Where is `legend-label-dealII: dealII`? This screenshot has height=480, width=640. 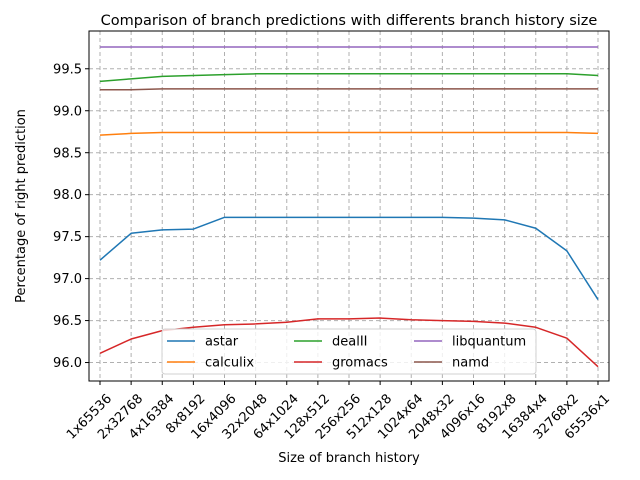 legend-label-dealII: dealII is located at coordinates (350, 342).